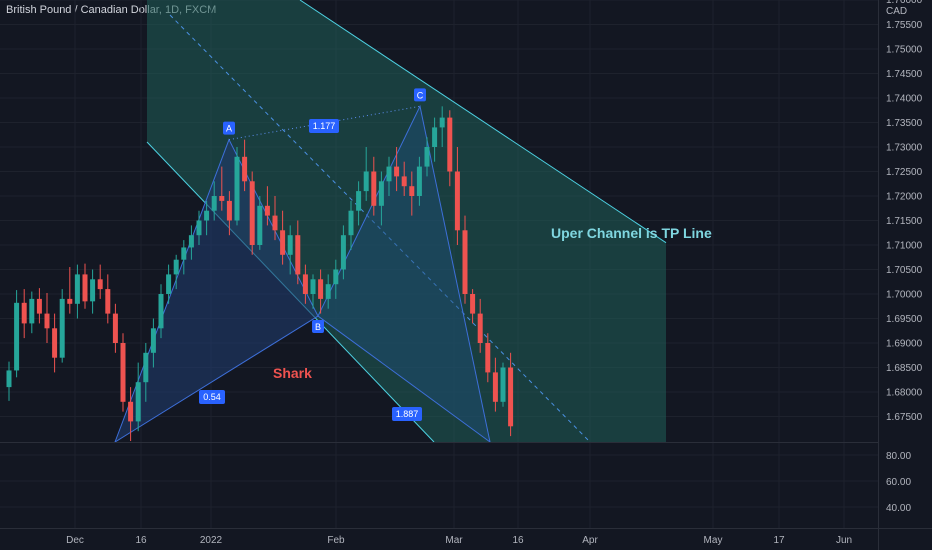  What do you see at coordinates (904, 172) in the screenshot?
I see `price-axis-tick: 1.72500` at bounding box center [904, 172].